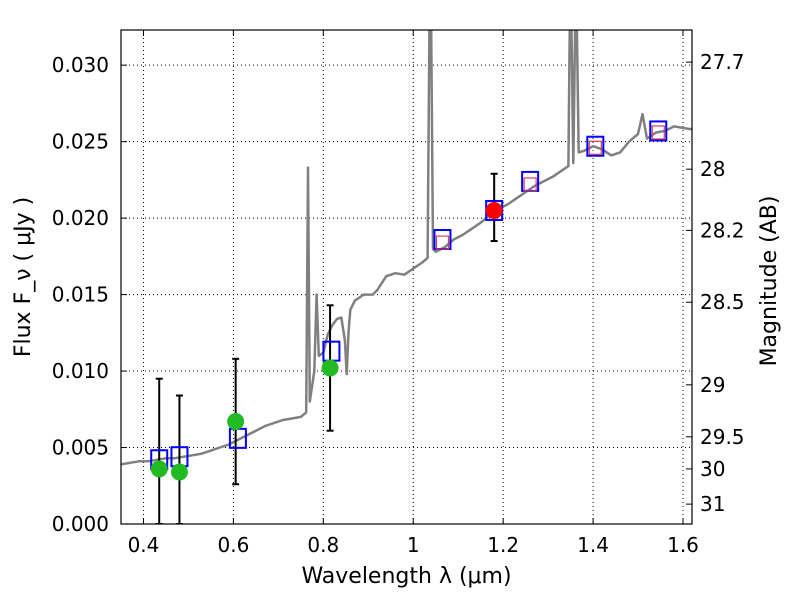 The width and height of the screenshot is (800, 600). Describe the element at coordinates (406, 576) in the screenshot. I see `x-axis-label: Wavelength λ (μm)` at that location.